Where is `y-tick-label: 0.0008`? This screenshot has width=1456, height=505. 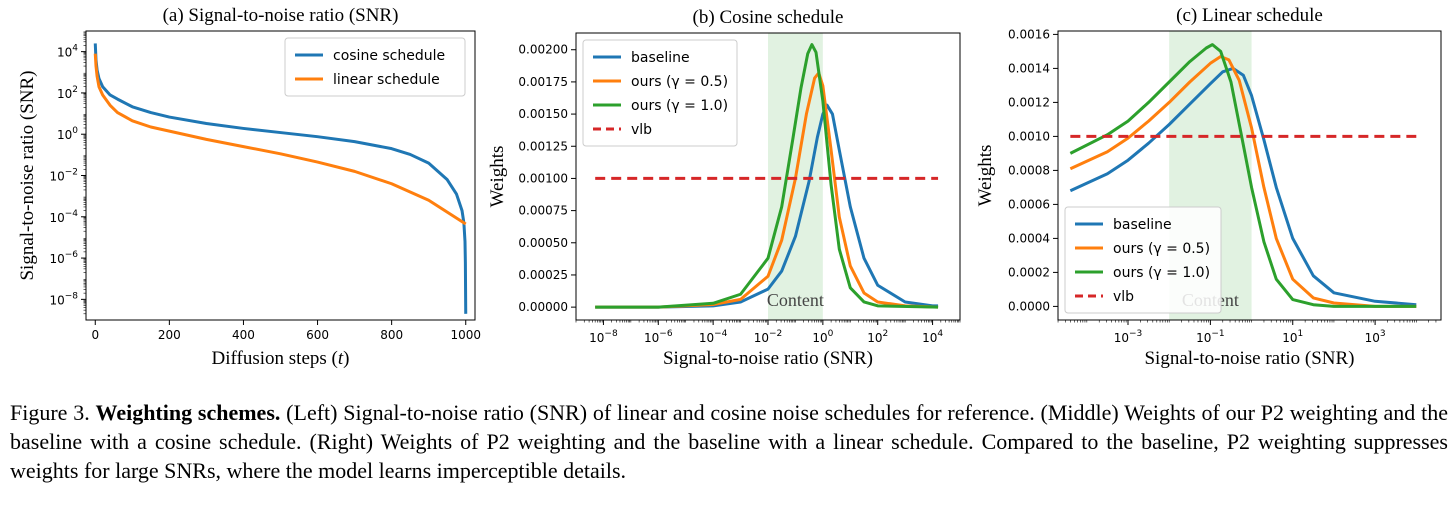
y-tick-label: 0.0008 is located at coordinates (1029, 170).